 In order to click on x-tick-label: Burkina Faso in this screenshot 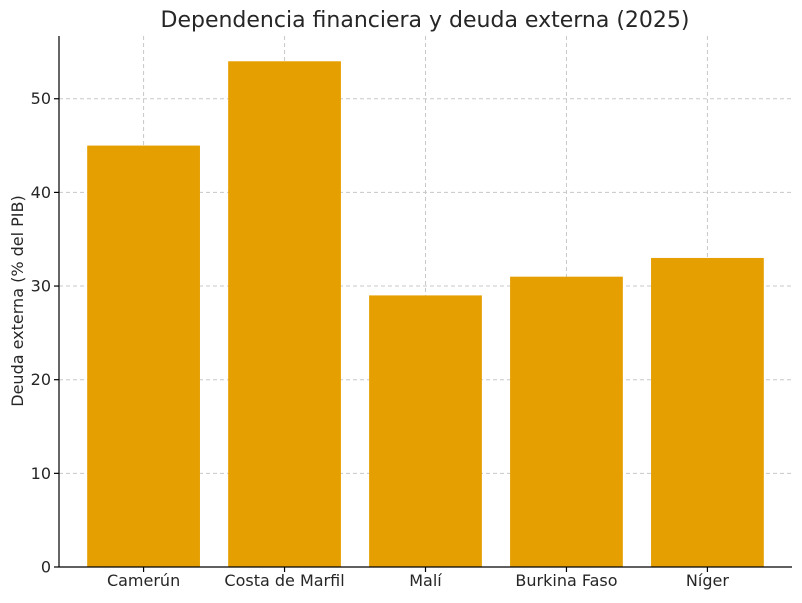, I will do `click(566, 580)`.